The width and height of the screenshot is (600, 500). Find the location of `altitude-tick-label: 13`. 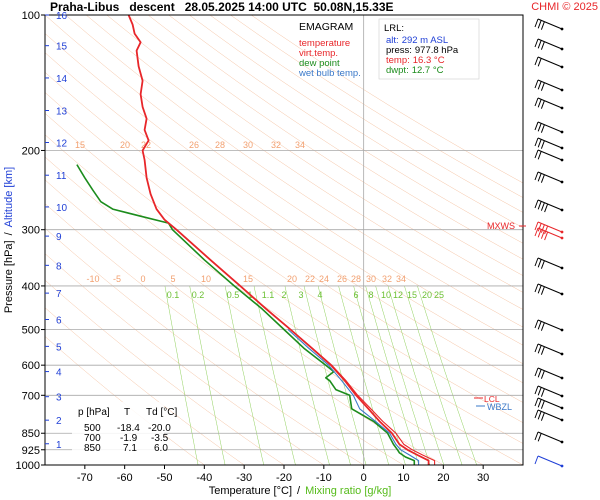

altitude-tick-label: 13 is located at coordinates (62, 111).